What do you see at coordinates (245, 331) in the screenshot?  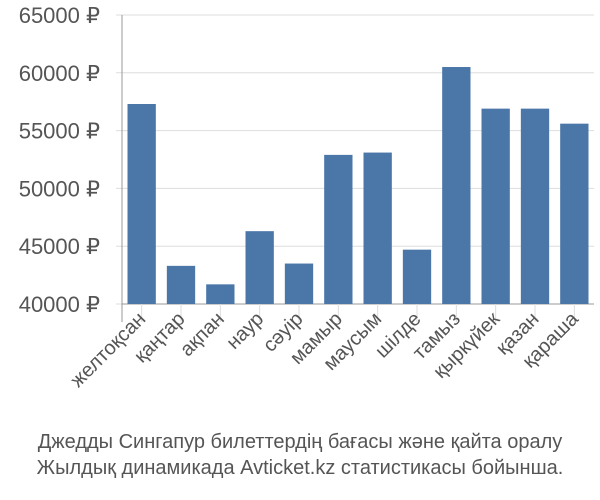 I see `x-tick-label: наур` at bounding box center [245, 331].